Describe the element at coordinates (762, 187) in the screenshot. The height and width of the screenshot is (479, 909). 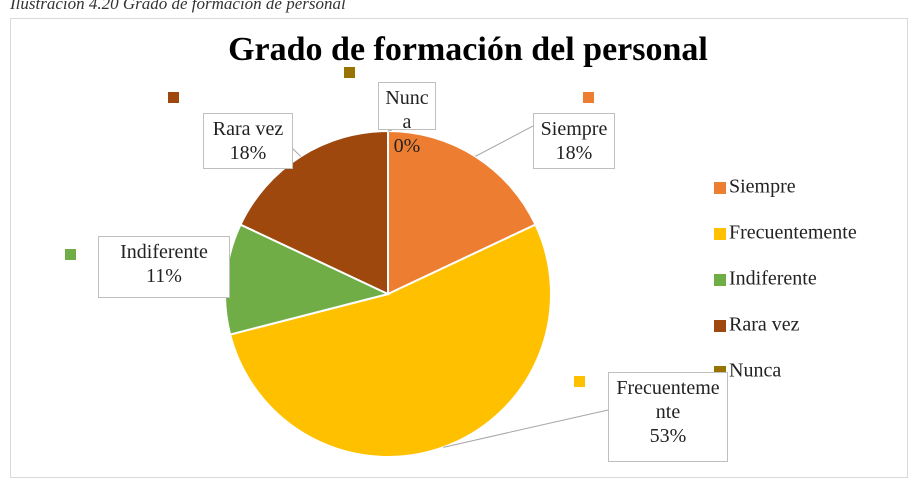
I see `legend-label: Siempre` at that location.